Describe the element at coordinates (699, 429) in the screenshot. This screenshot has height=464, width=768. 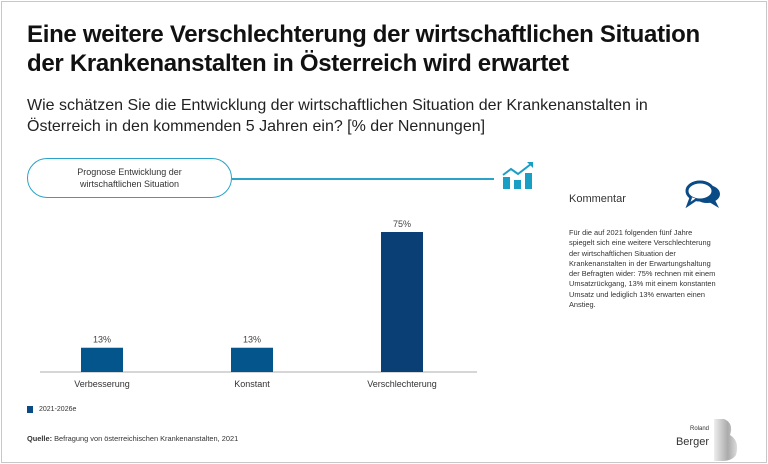
I see `logo-roland: Roland` at that location.